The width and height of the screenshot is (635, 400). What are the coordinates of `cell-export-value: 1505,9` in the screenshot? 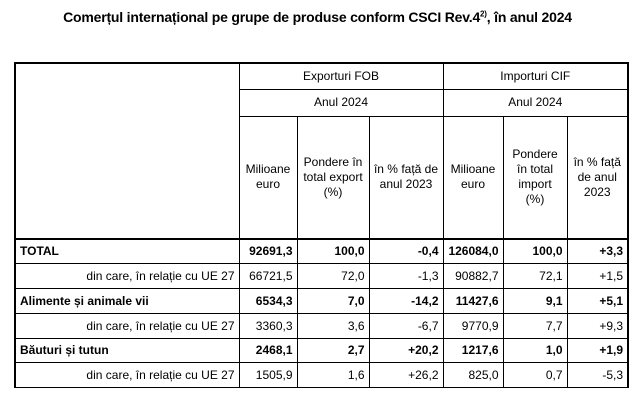 It's located at (268, 374).